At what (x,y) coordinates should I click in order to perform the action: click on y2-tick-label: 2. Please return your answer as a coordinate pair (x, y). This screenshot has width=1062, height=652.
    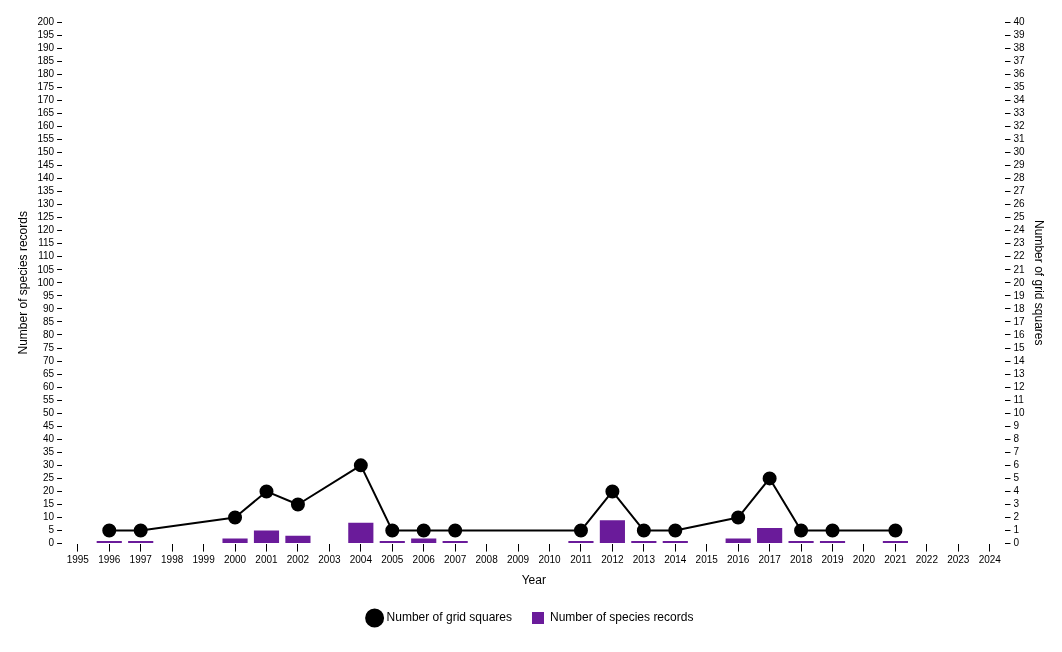
    Looking at the image, I should click on (1016, 517).